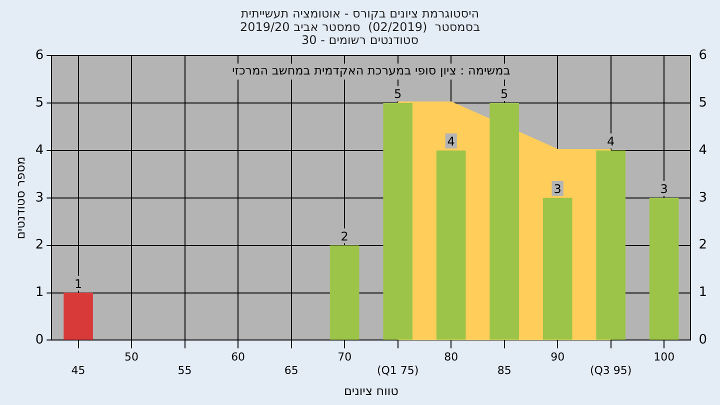  Describe the element at coordinates (291, 370) in the screenshot. I see `x-tick-label: 65` at that location.